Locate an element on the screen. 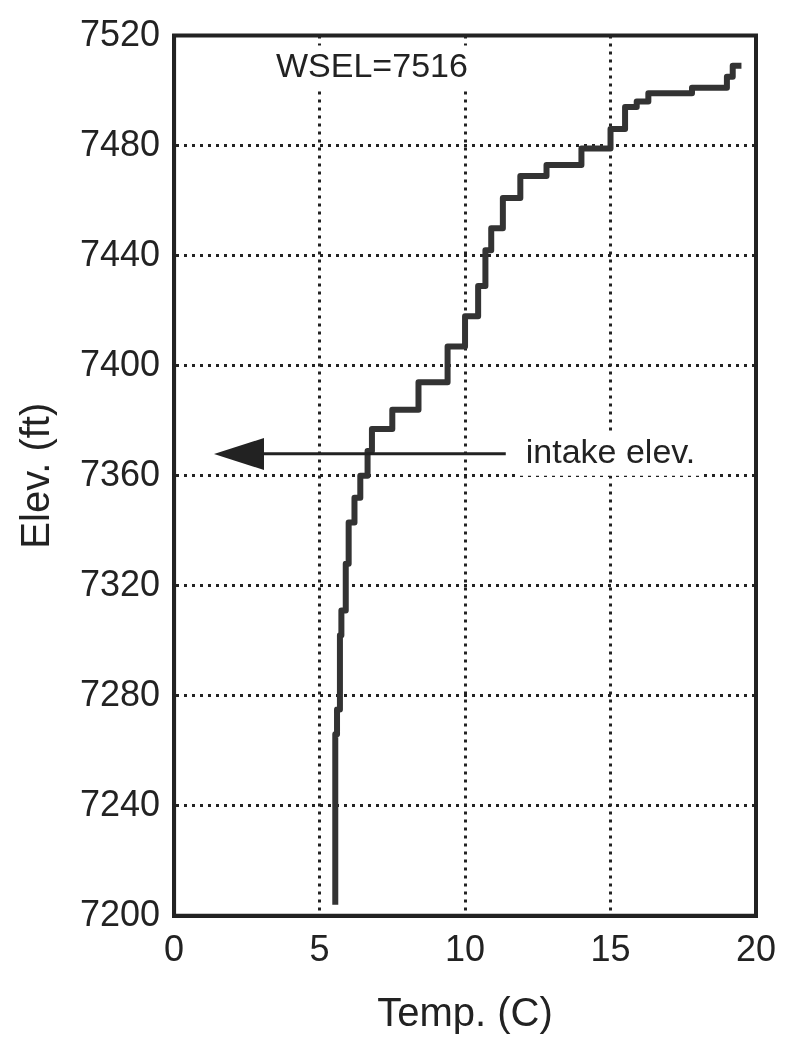  ref-line-label: intake elev. is located at coordinates (610, 451).